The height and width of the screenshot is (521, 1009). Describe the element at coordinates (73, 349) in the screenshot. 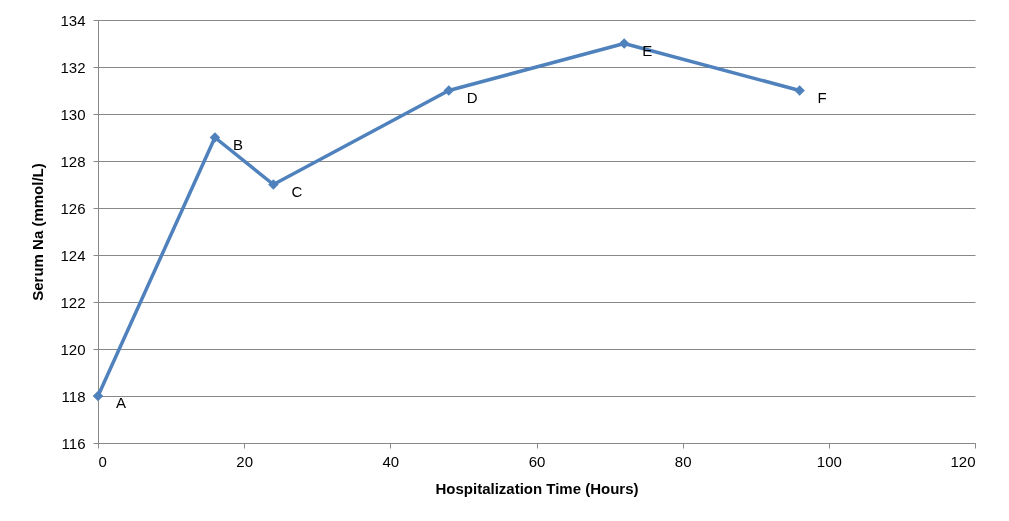

I see `y-tick-label: 120` at that location.